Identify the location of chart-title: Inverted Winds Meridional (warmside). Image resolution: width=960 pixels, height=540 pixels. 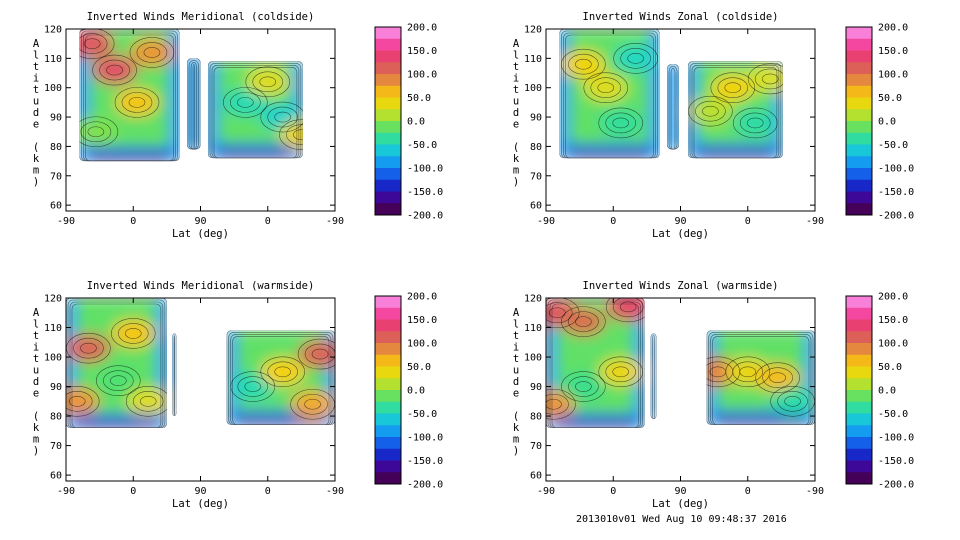
(201, 286).